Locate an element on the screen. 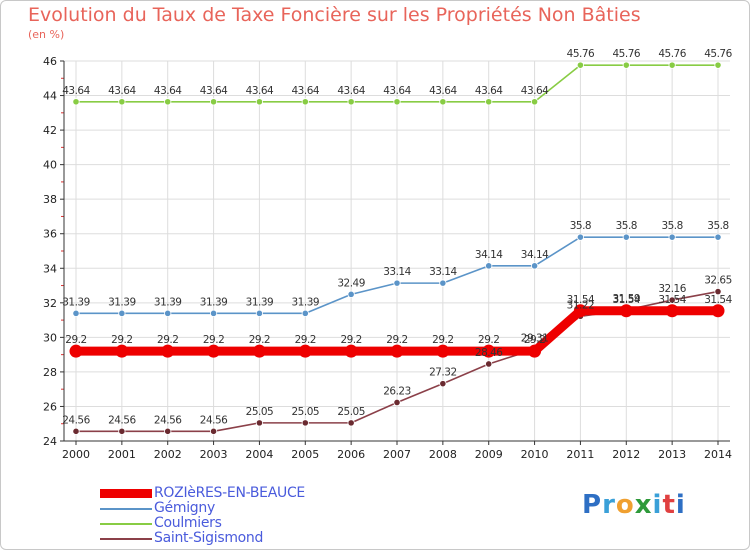  legend-swatch-gemigny is located at coordinates (126, 509).